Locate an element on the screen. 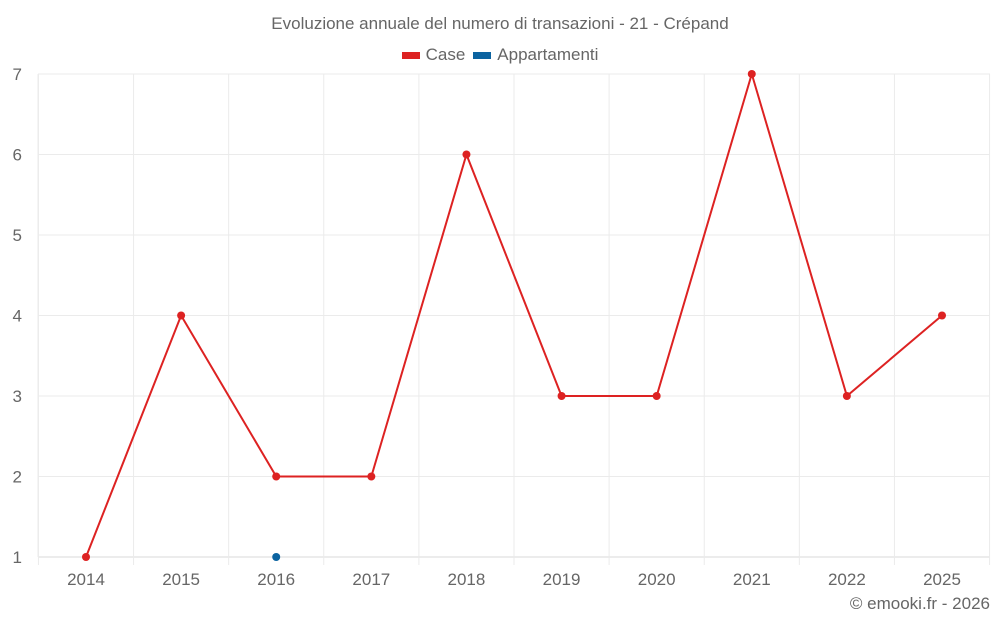 The image size is (1000, 625). legend-item-appartamenti: Appartamenti is located at coordinates (535, 55).